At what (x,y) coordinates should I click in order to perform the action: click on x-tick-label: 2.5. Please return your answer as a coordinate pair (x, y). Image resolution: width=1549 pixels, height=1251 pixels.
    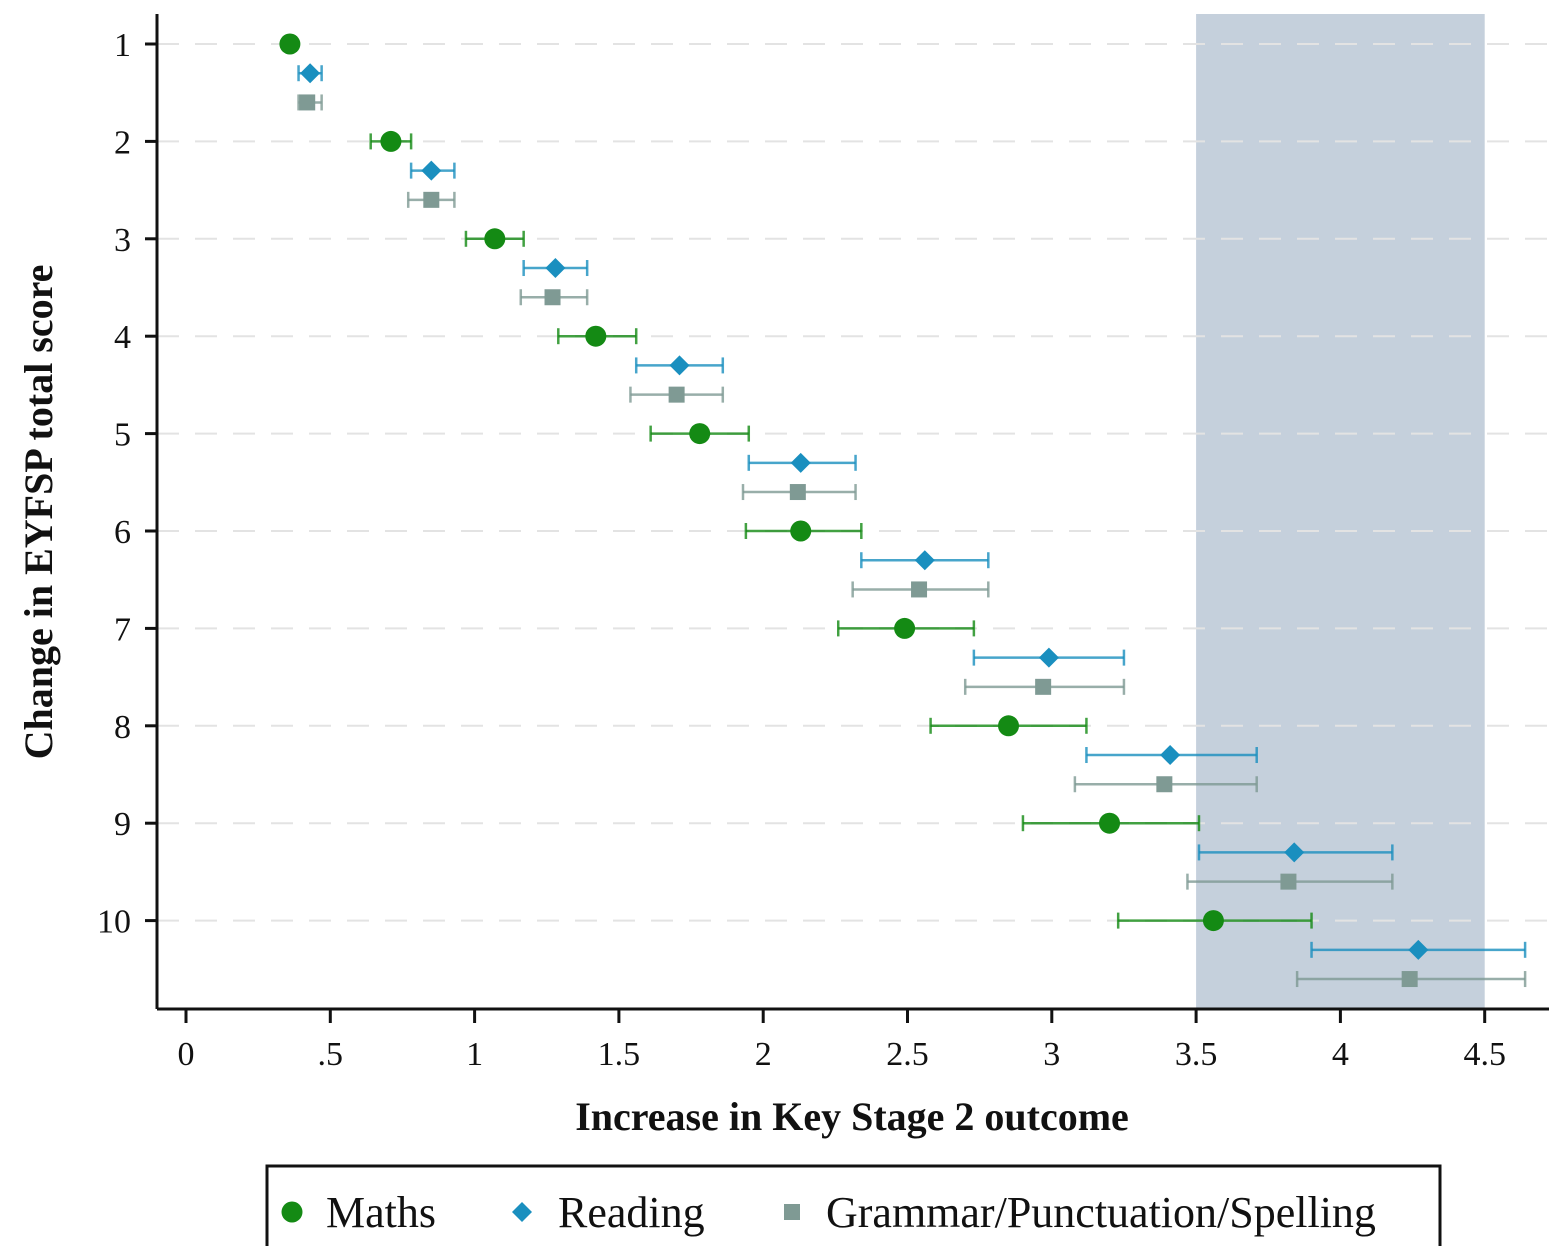
    Looking at the image, I should click on (907, 1054).